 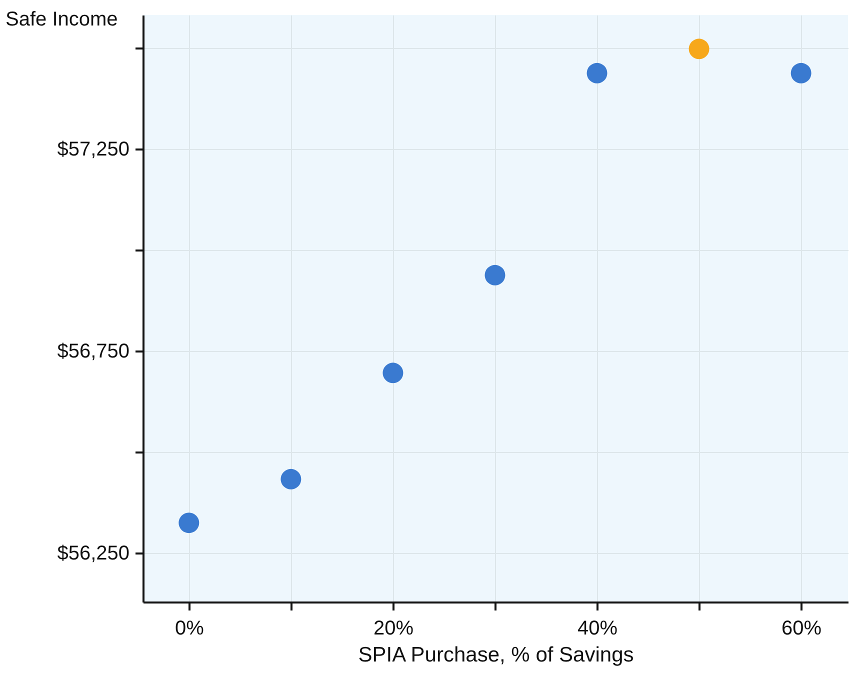 What do you see at coordinates (93, 553) in the screenshot?
I see `y-tick-label: $56,250` at bounding box center [93, 553].